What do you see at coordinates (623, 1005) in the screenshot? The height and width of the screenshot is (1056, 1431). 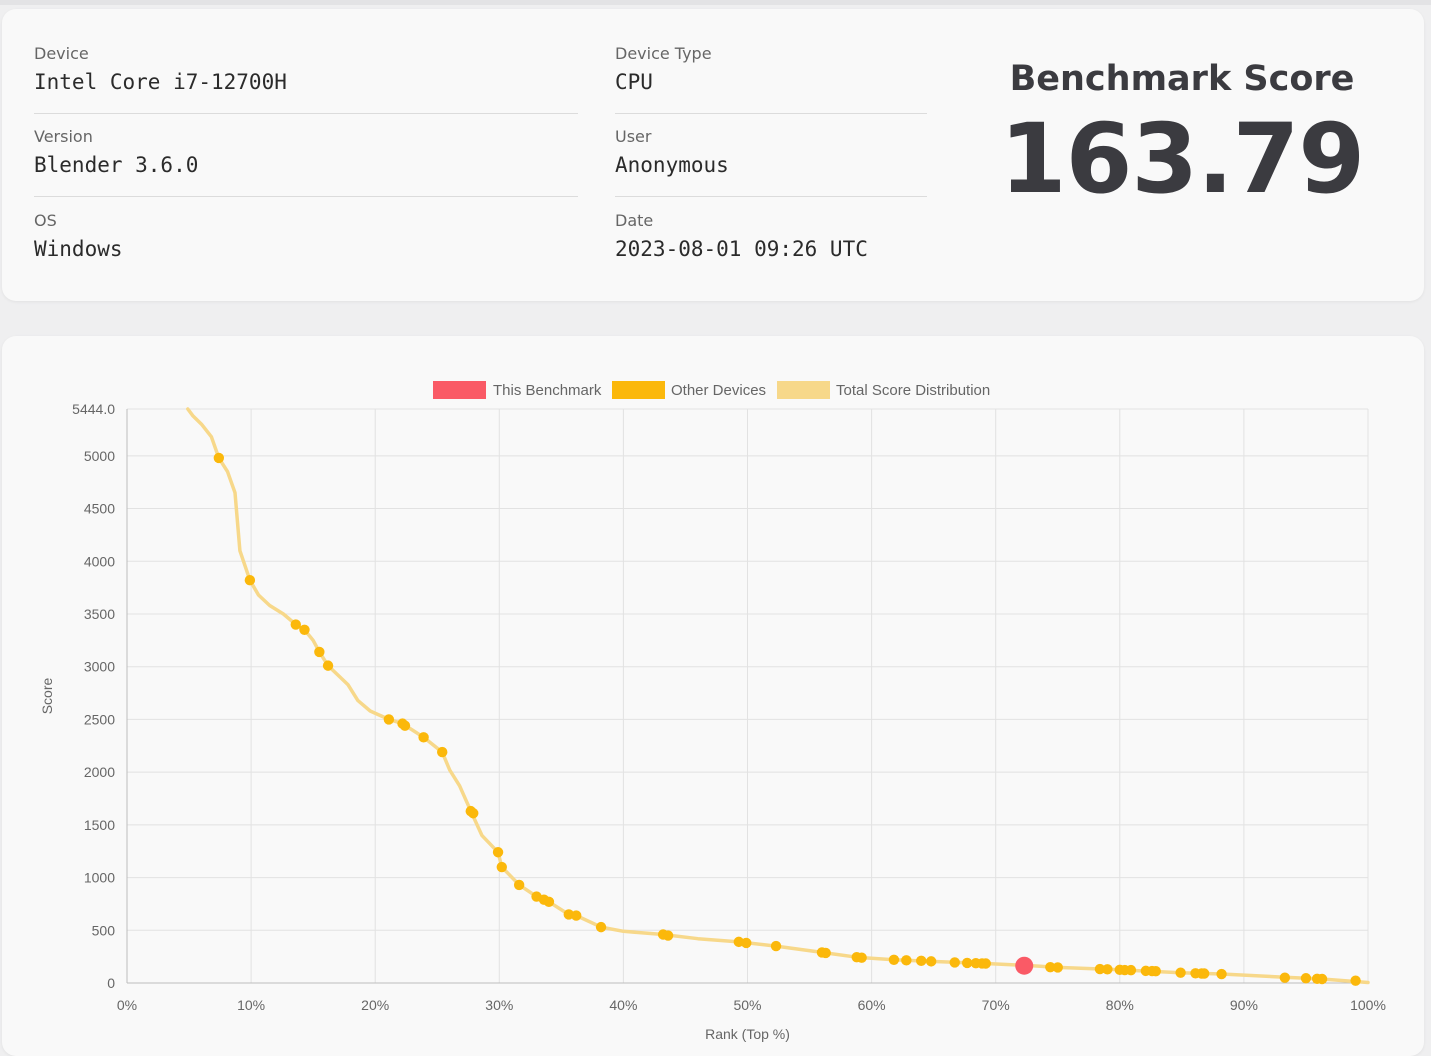 I see `x-tick-label: 40%` at bounding box center [623, 1005].